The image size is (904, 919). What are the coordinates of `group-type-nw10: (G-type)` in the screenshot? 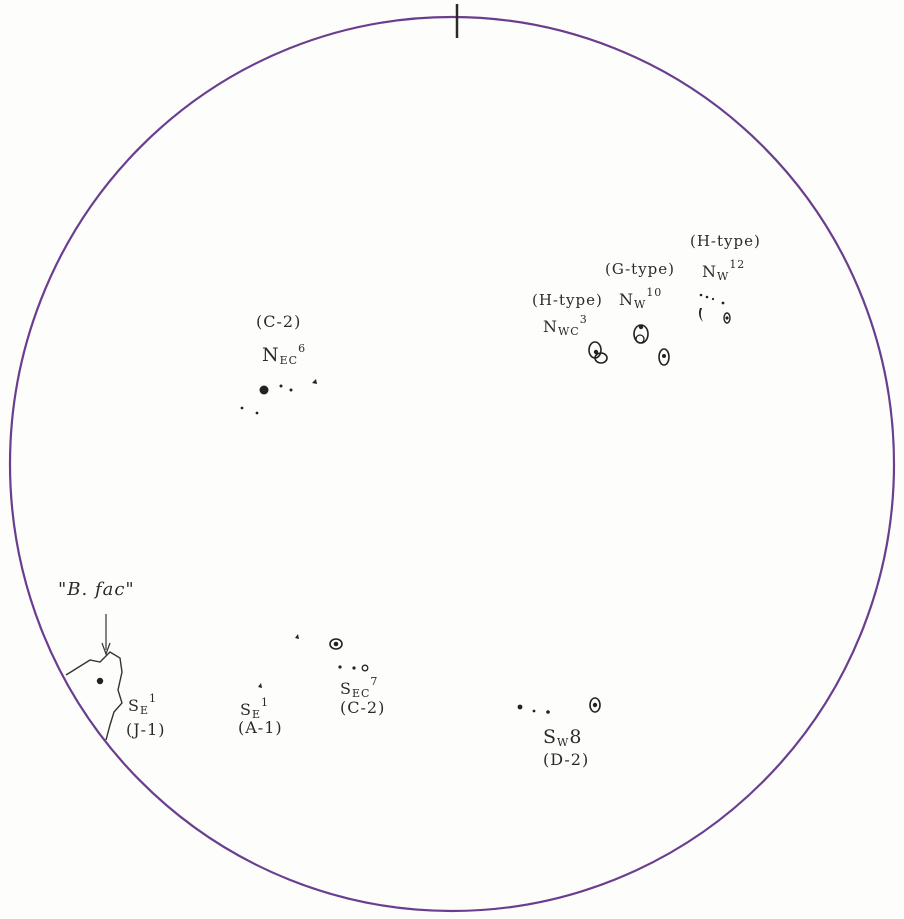 It's located at (640, 269).